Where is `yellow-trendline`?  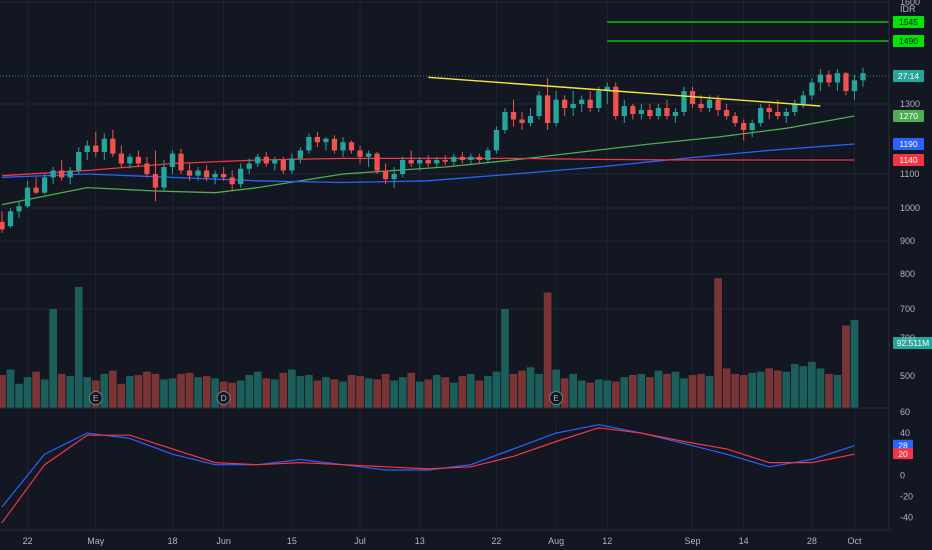
yellow-trendline is located at coordinates (624, 91).